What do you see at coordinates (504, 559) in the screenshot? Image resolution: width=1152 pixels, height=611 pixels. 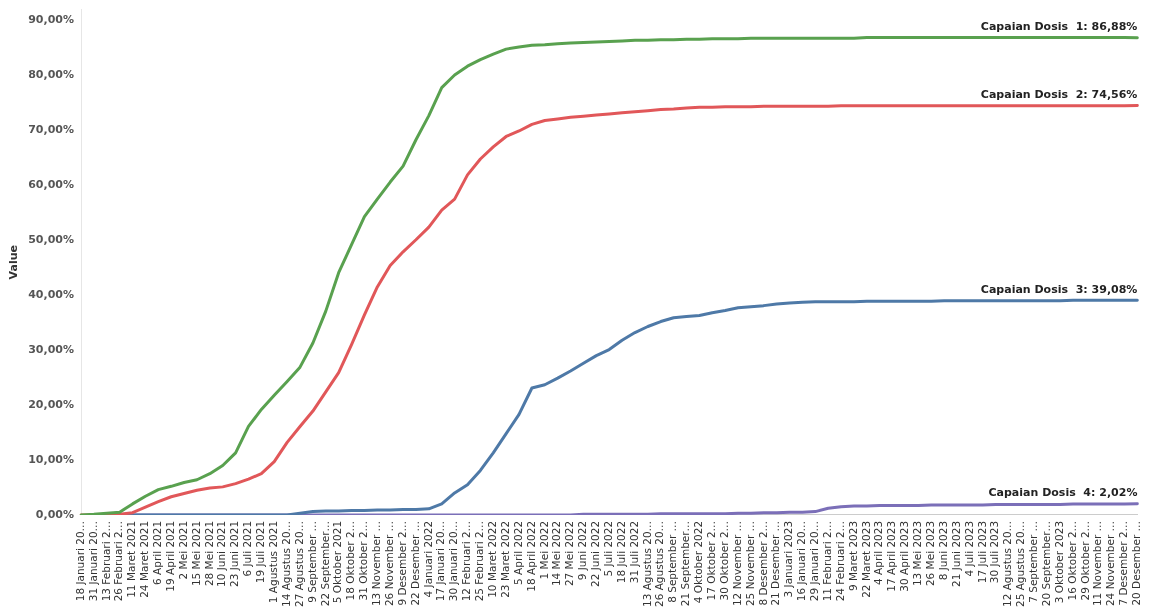 I see `x-tick-label: 23 Maret 2022` at bounding box center [504, 559].